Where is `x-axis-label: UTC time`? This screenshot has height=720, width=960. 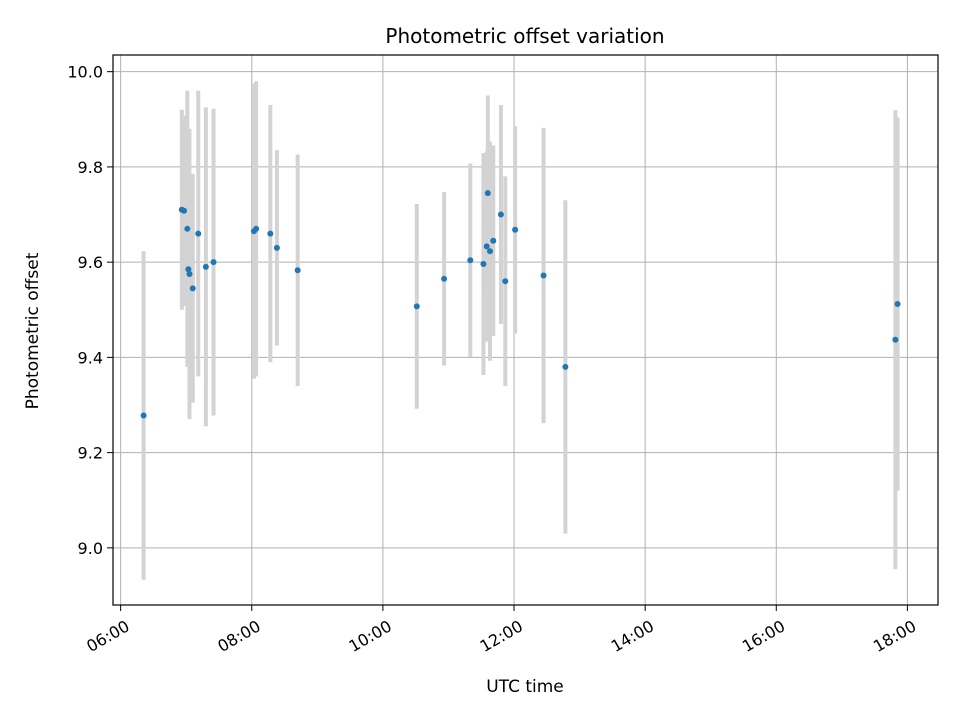
x-axis-label: UTC time is located at coordinates (525, 687).